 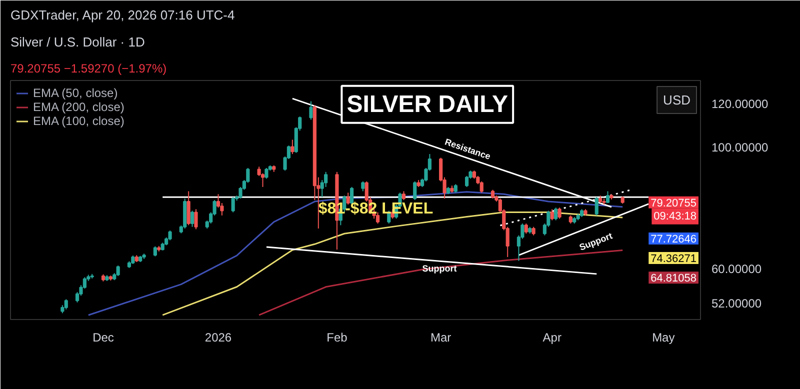 What do you see at coordinates (673, 259) in the screenshot?
I see `annotation: 74.36271` at bounding box center [673, 259].